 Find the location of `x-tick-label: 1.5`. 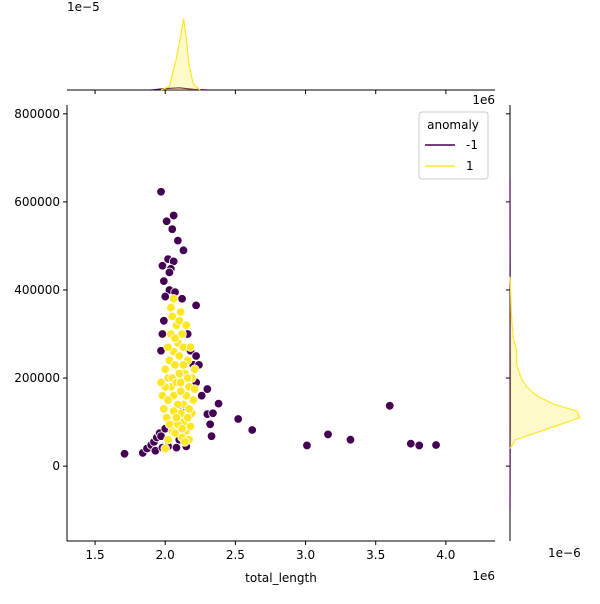

x-tick-label: 1.5 is located at coordinates (95, 555).